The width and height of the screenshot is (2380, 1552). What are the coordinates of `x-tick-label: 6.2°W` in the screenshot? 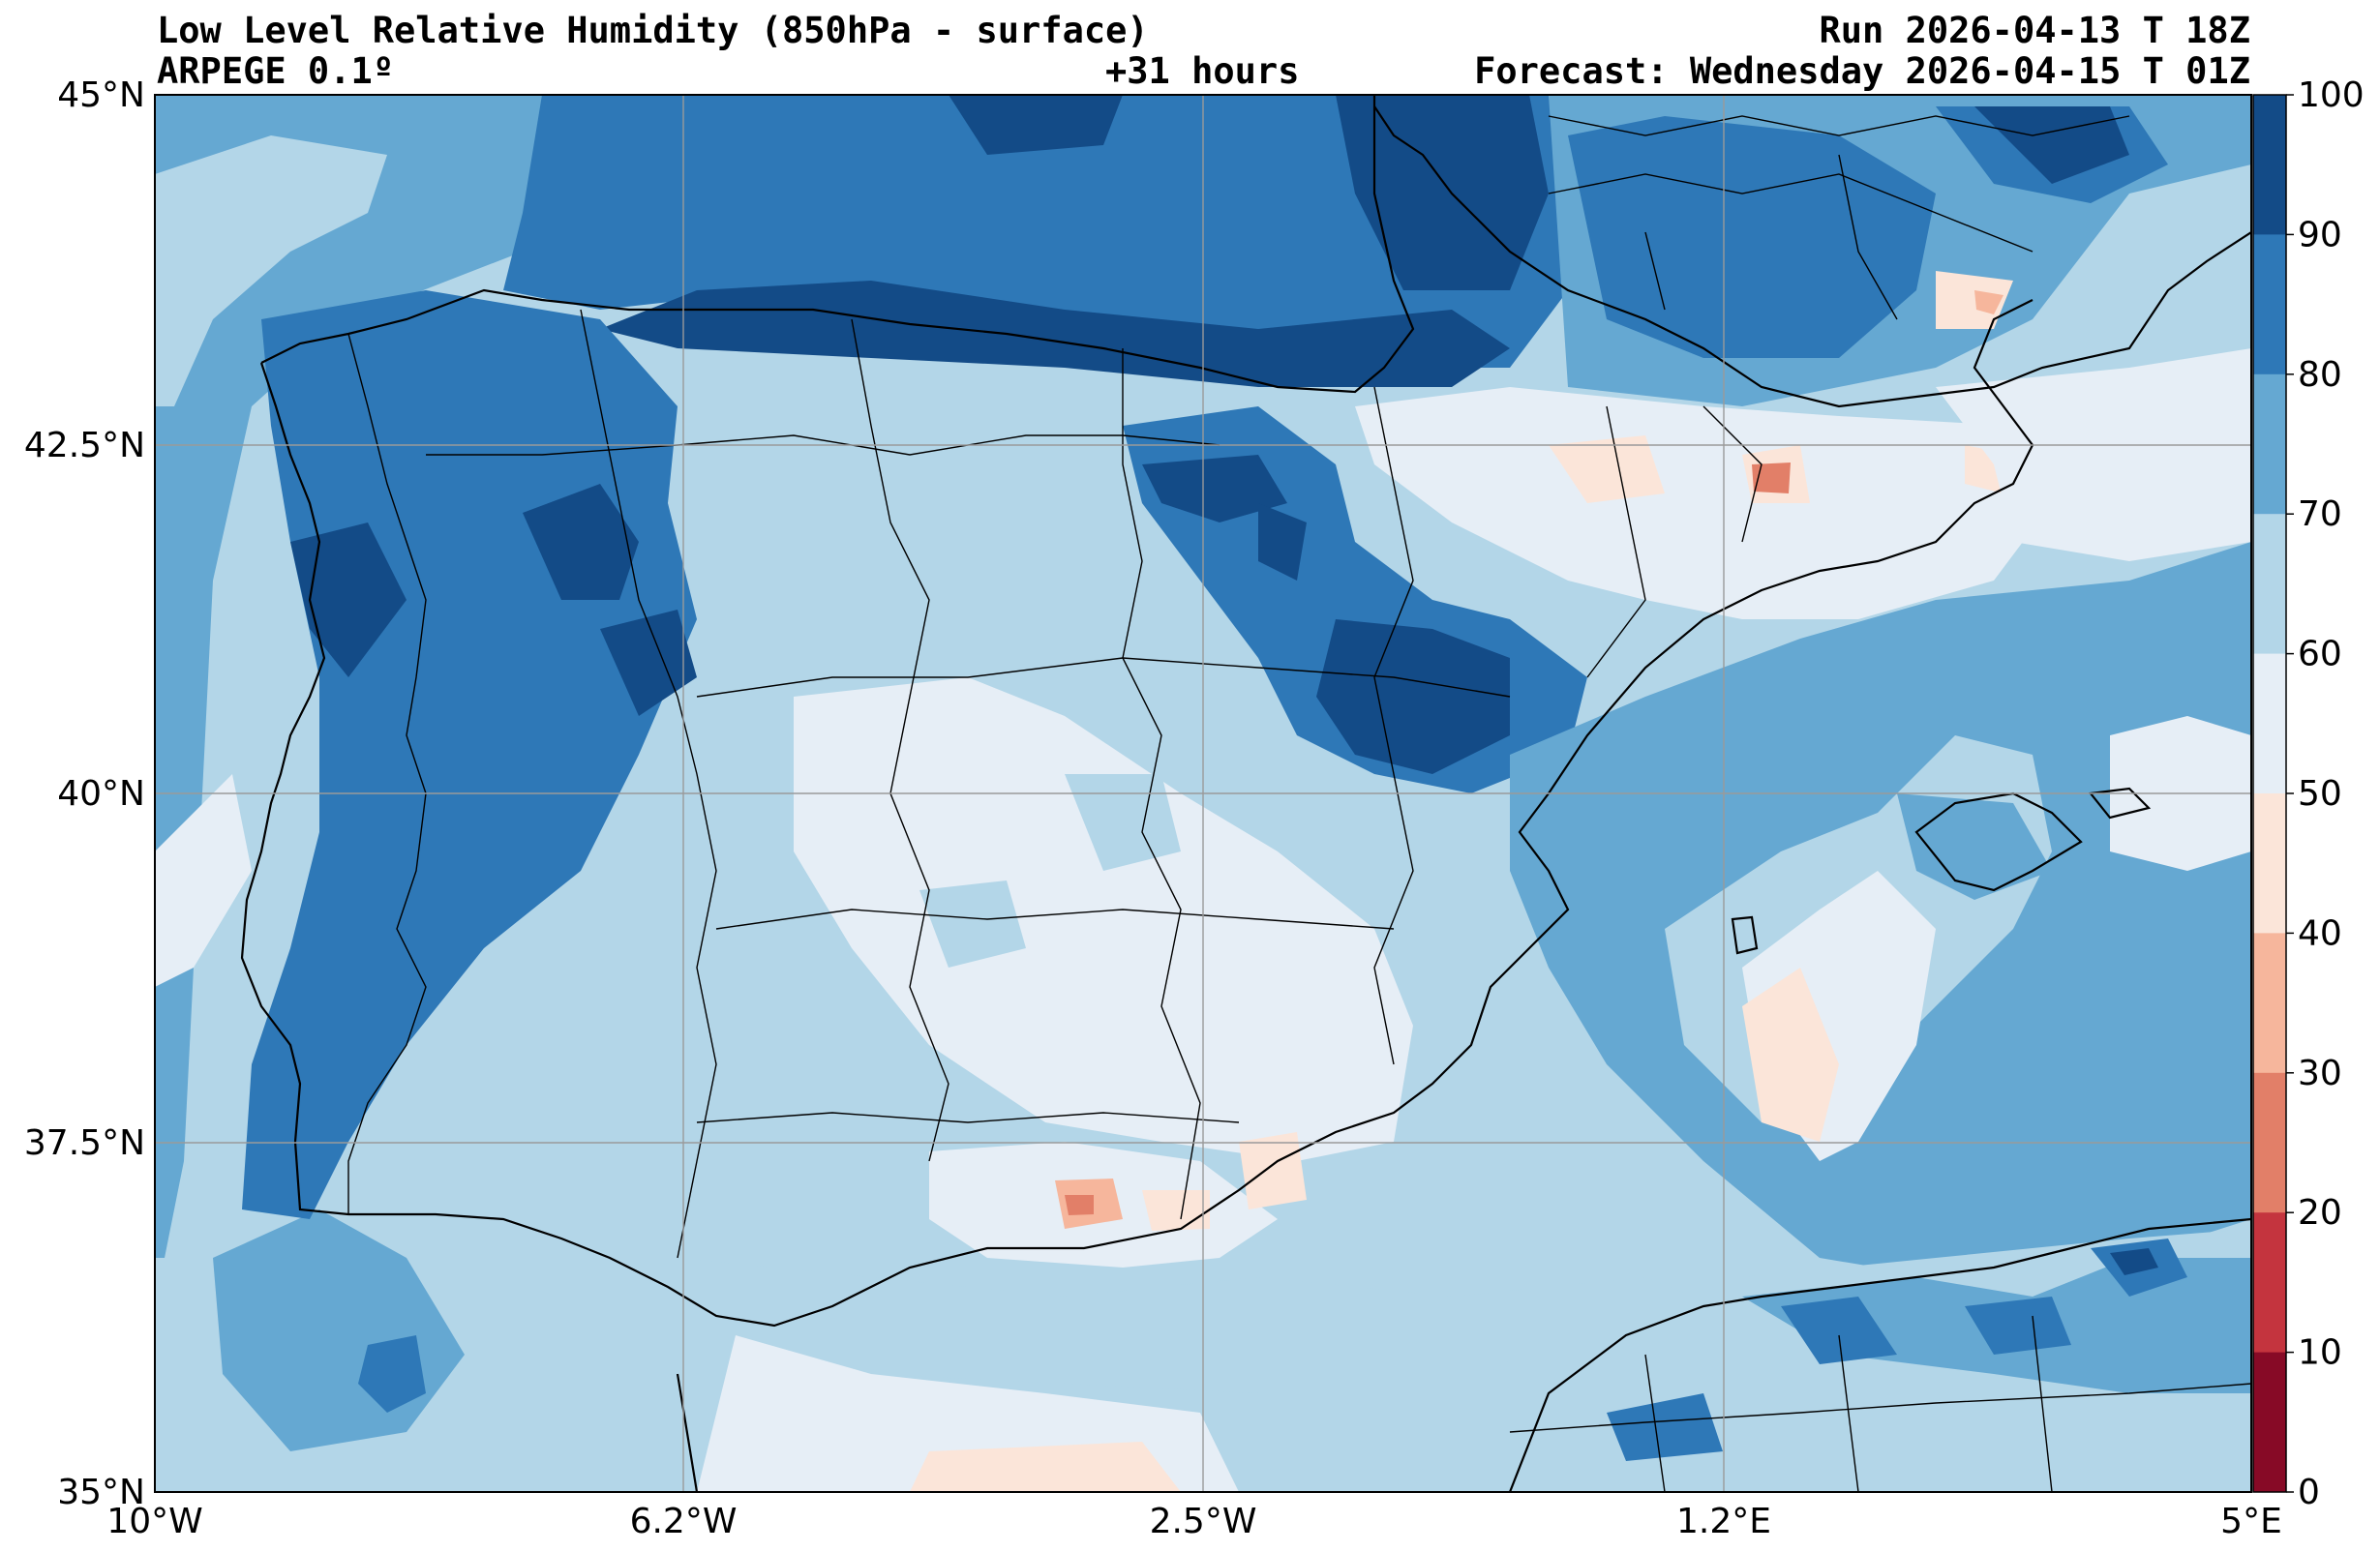 It's located at (684, 1522).